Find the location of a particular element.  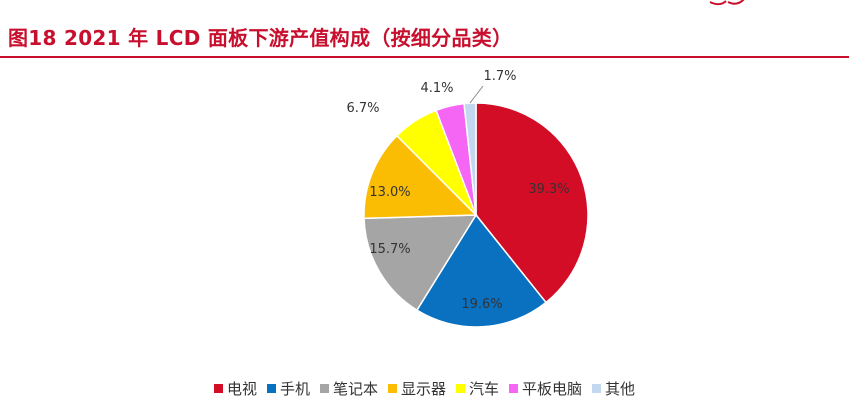

slice-label-phone: 19.6% is located at coordinates (481, 304).